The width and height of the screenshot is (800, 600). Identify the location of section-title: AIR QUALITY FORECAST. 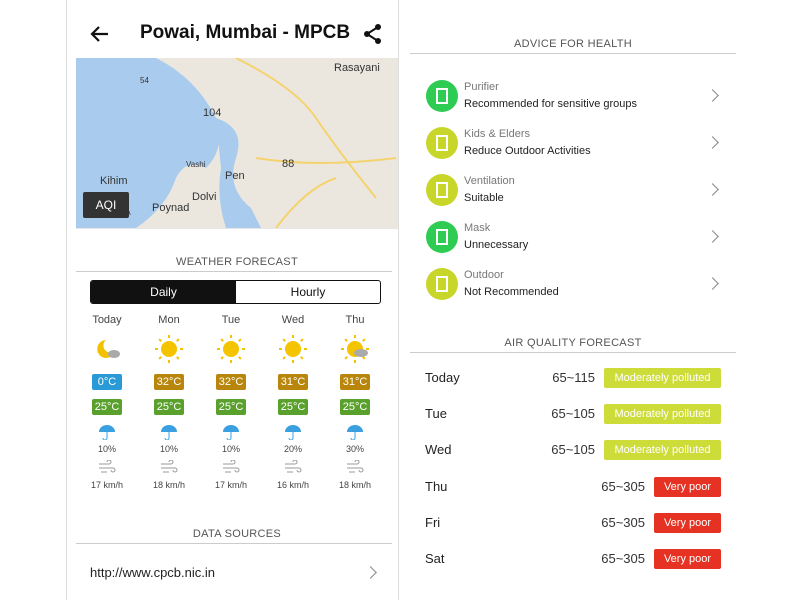
(573, 343).